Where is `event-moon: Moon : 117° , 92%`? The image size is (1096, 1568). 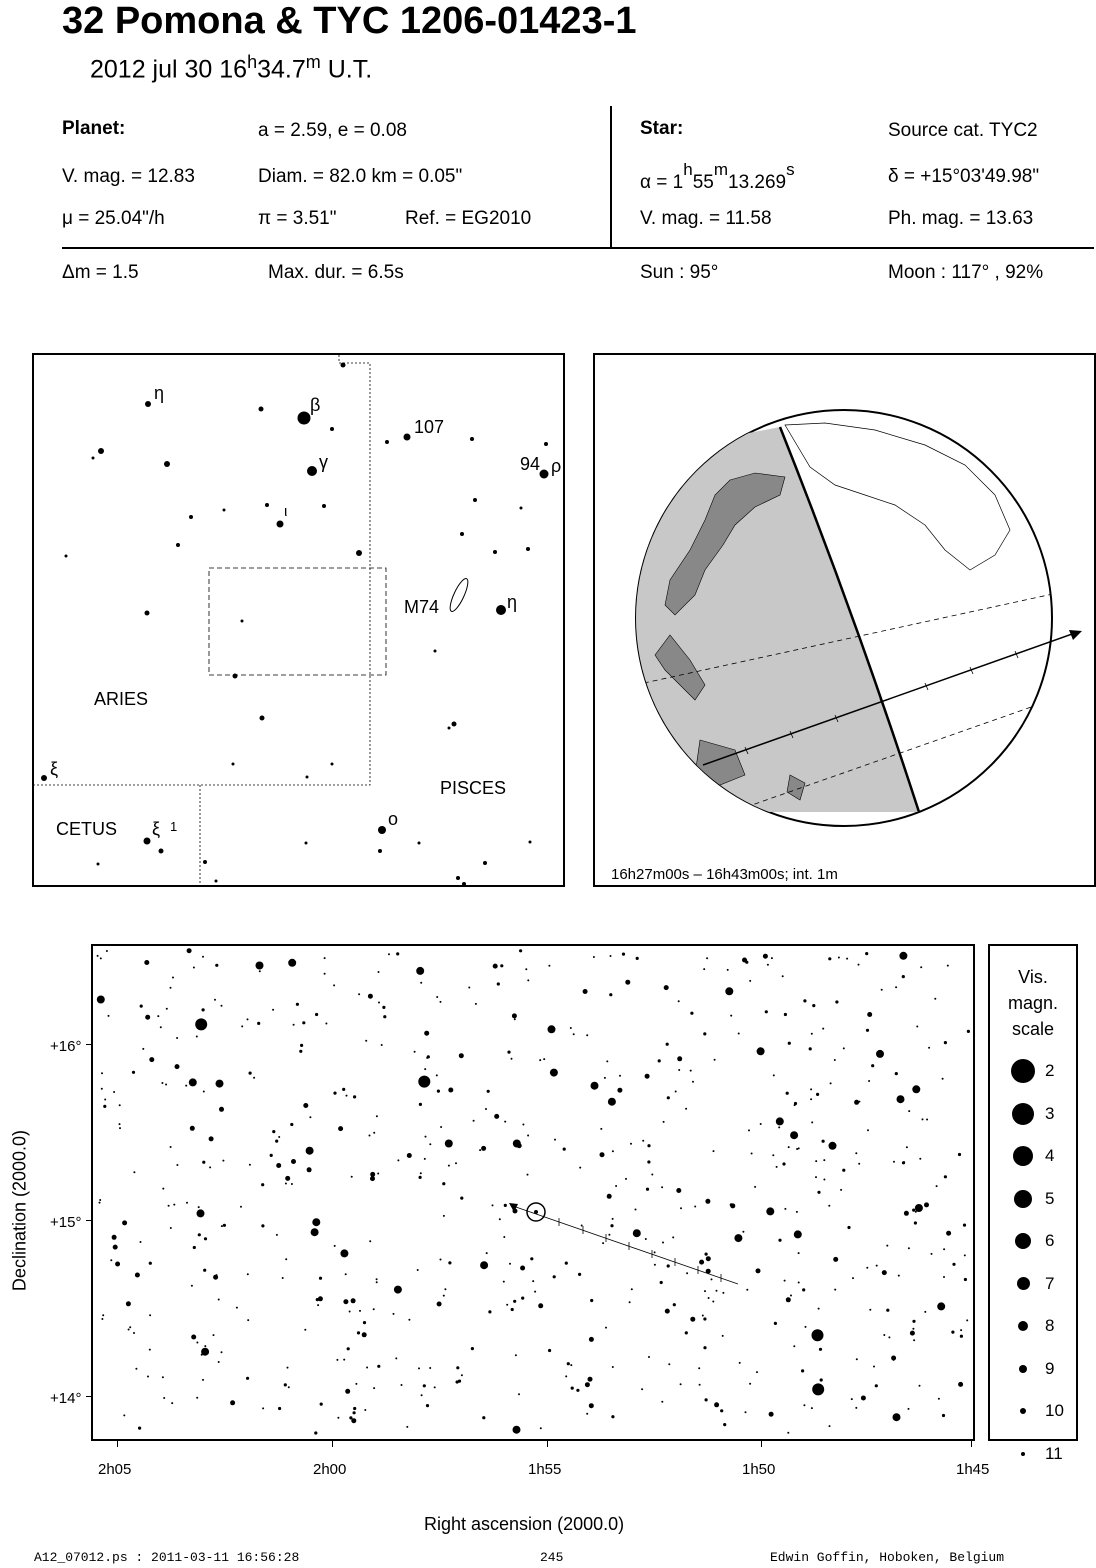 event-moon: Moon : 117° , 92% is located at coordinates (966, 272).